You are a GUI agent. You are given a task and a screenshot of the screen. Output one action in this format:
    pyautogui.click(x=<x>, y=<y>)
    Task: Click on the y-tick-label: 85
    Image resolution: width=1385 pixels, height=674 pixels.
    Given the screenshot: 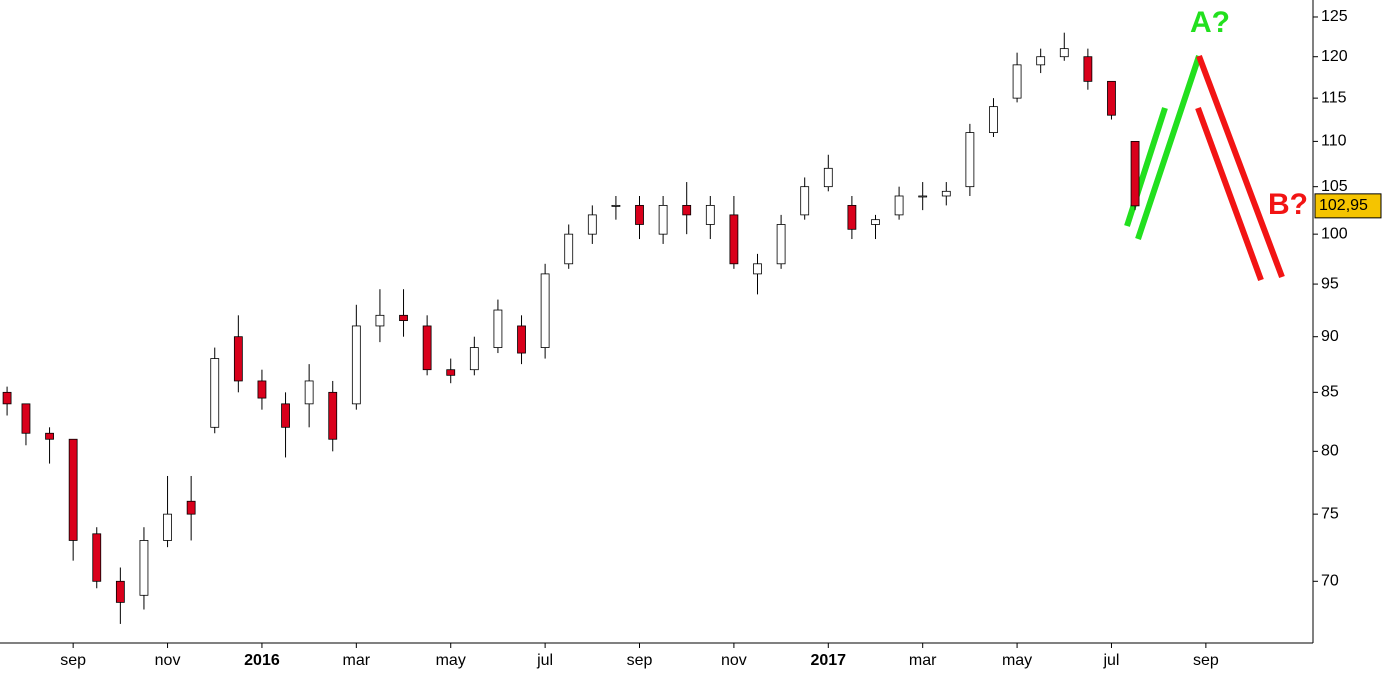 What is the action you would take?
    pyautogui.click(x=1330, y=392)
    